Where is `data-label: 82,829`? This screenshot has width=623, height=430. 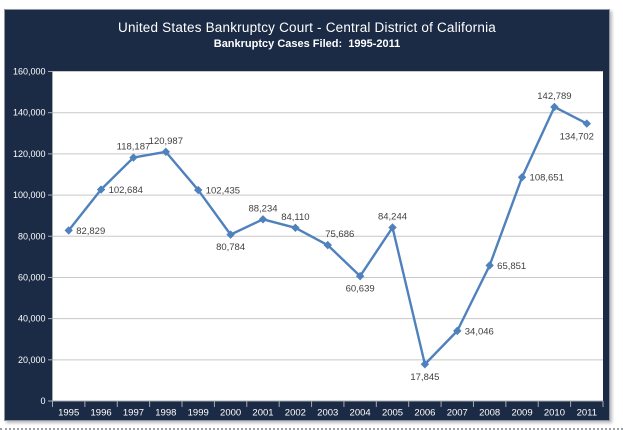 data-label: 82,829 is located at coordinates (90, 231).